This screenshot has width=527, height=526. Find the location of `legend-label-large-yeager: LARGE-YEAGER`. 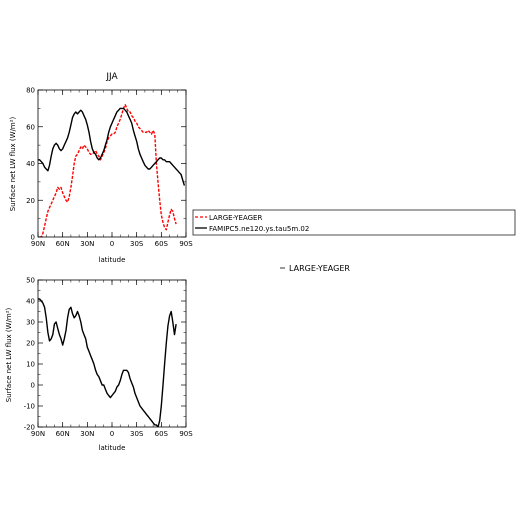

legend-label-large-yeager: LARGE-YEAGER is located at coordinates (235, 218).